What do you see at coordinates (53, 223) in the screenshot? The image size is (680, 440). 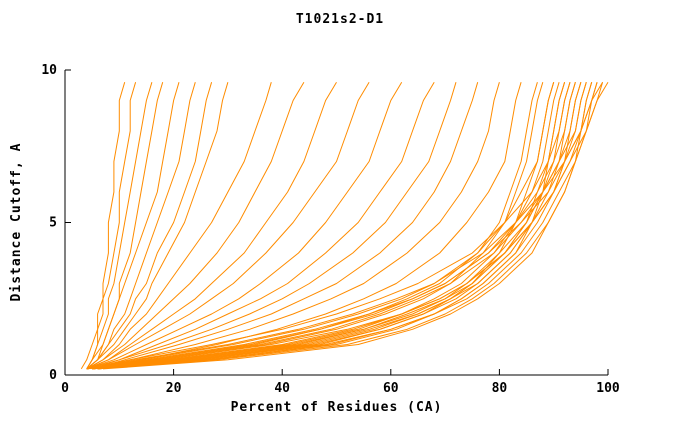 I see `y-tick-label: 5` at bounding box center [53, 223].